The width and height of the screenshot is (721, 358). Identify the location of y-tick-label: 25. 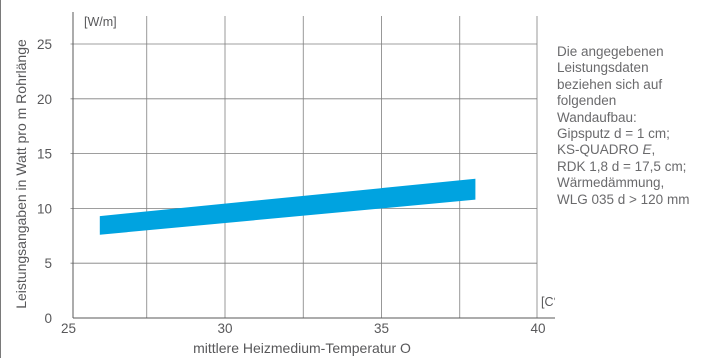
(44, 44).